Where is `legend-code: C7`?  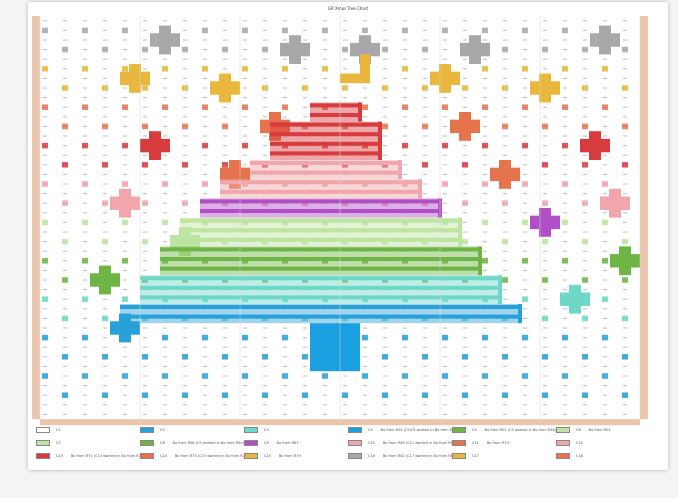 legend-code: C7 is located at coordinates (58, 443).